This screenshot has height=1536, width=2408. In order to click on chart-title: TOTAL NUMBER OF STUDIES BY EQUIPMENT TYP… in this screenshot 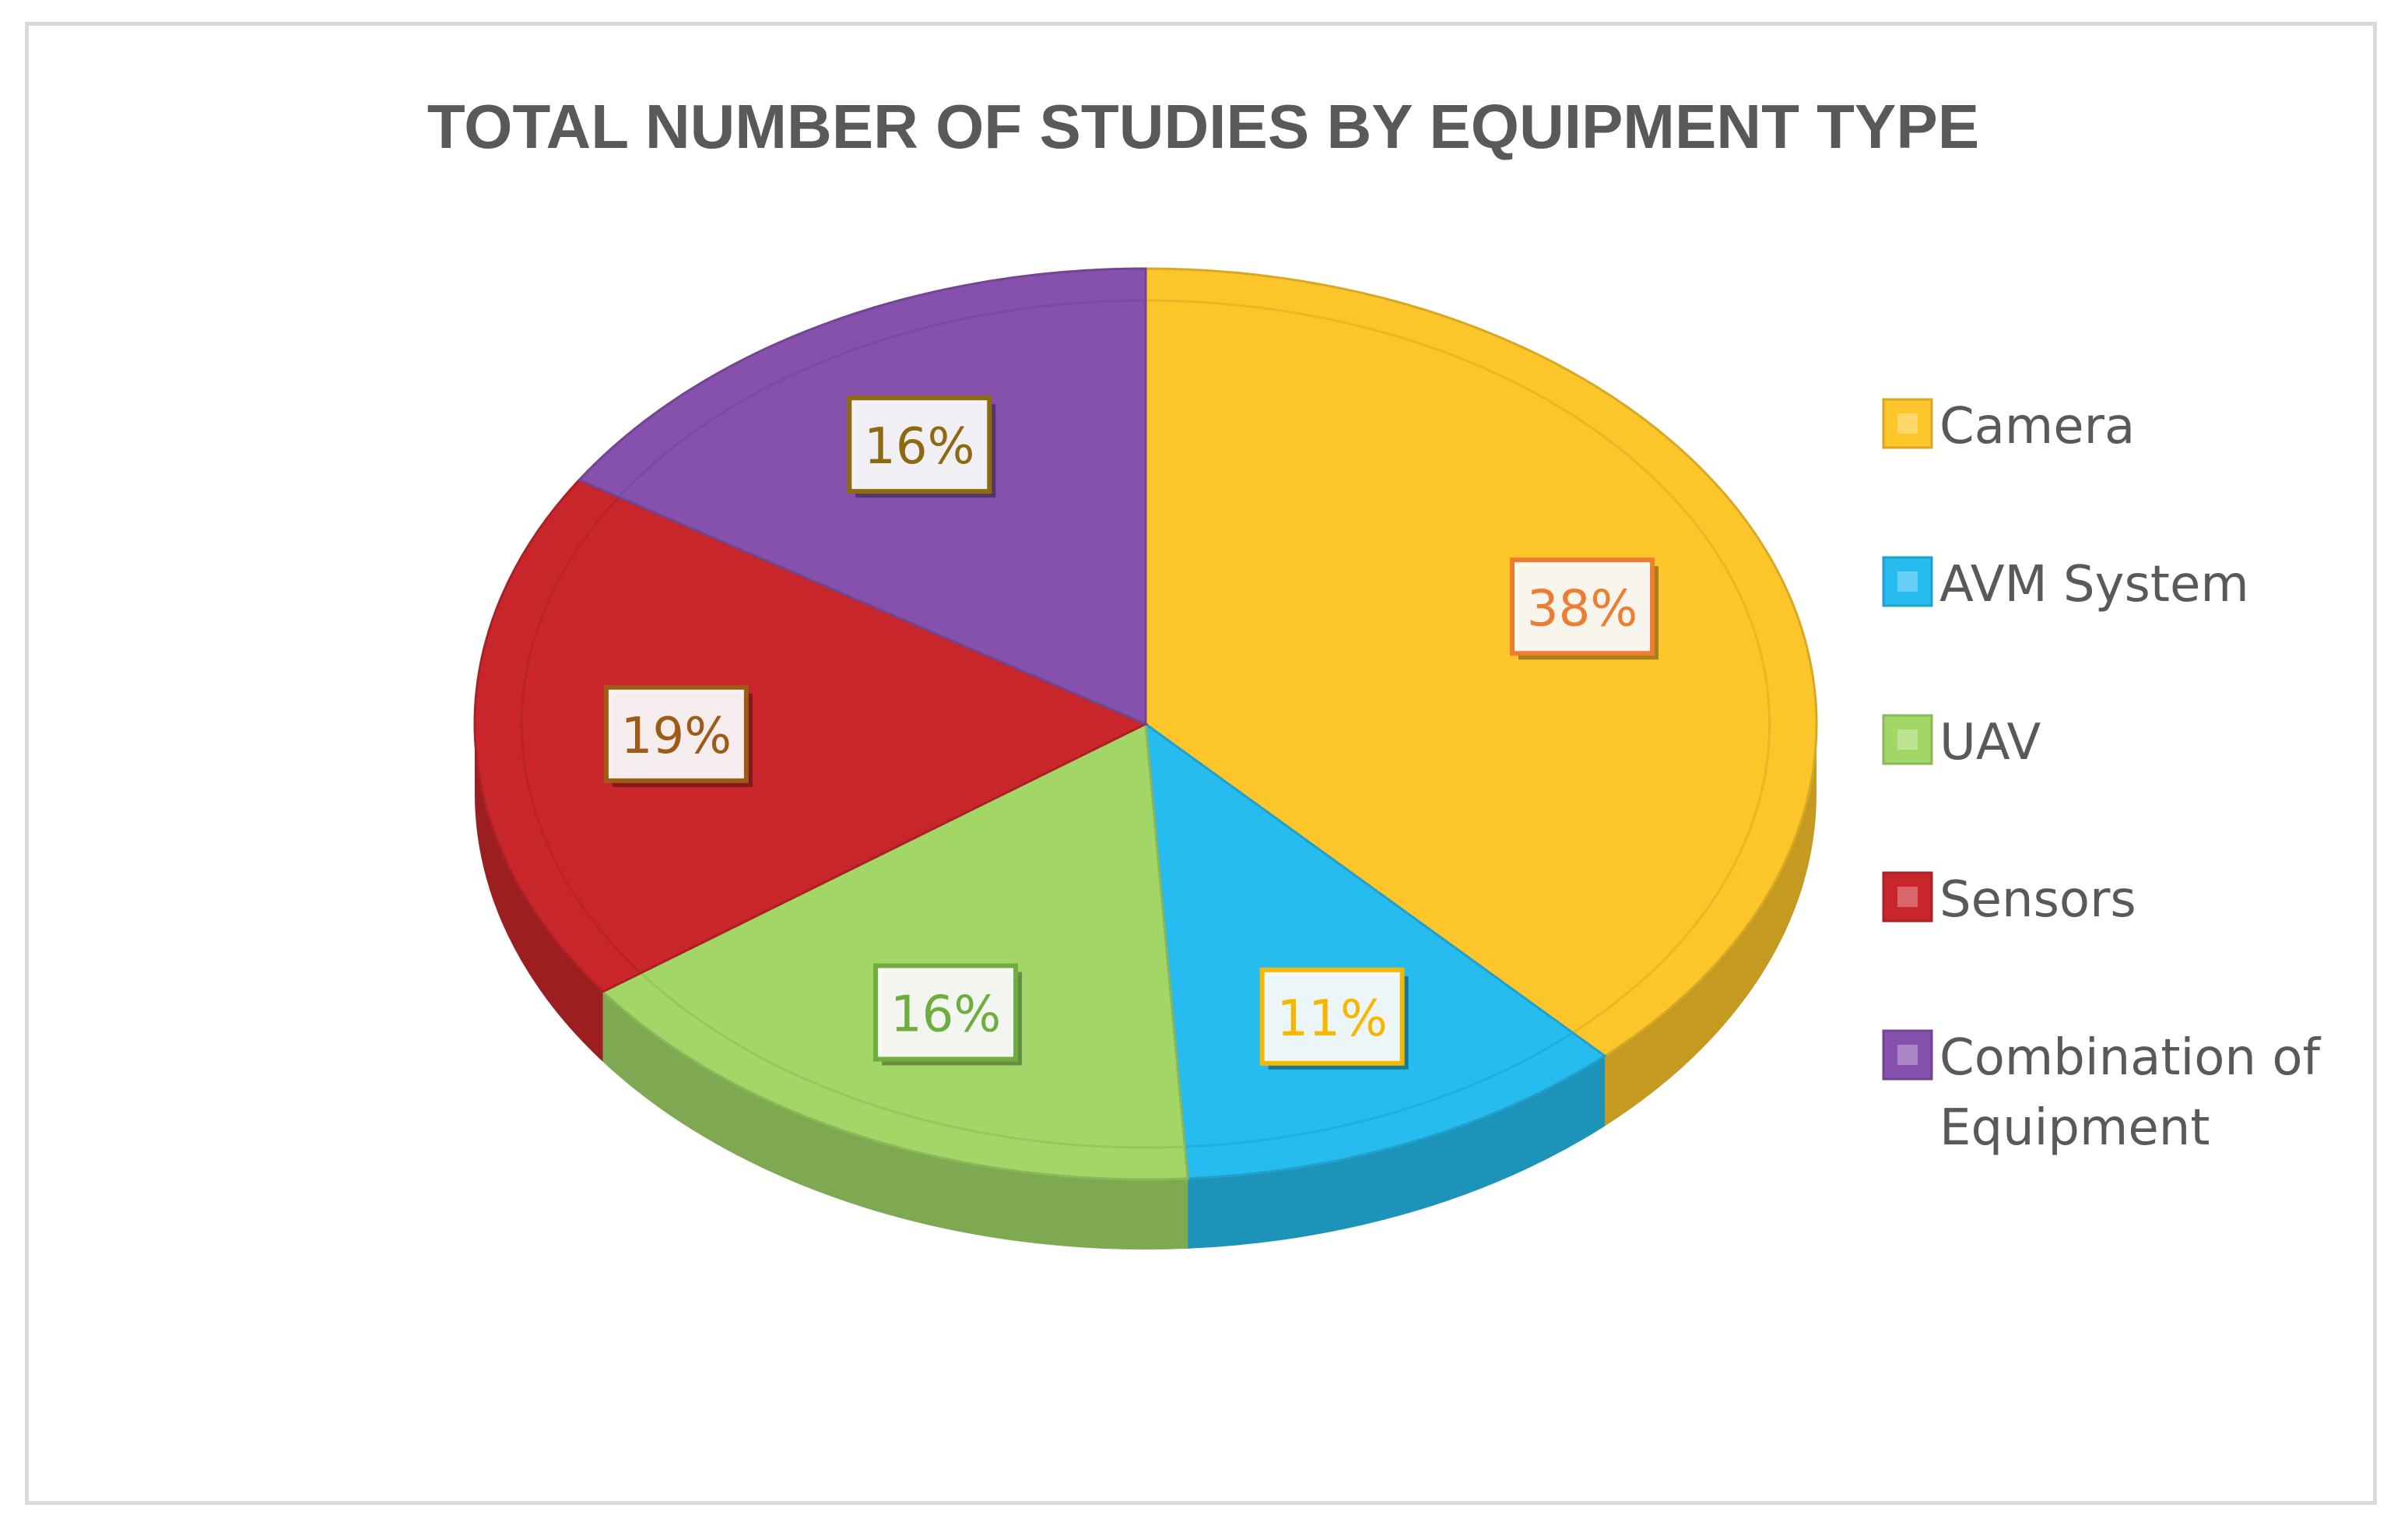, I will do `click(1203, 126)`.